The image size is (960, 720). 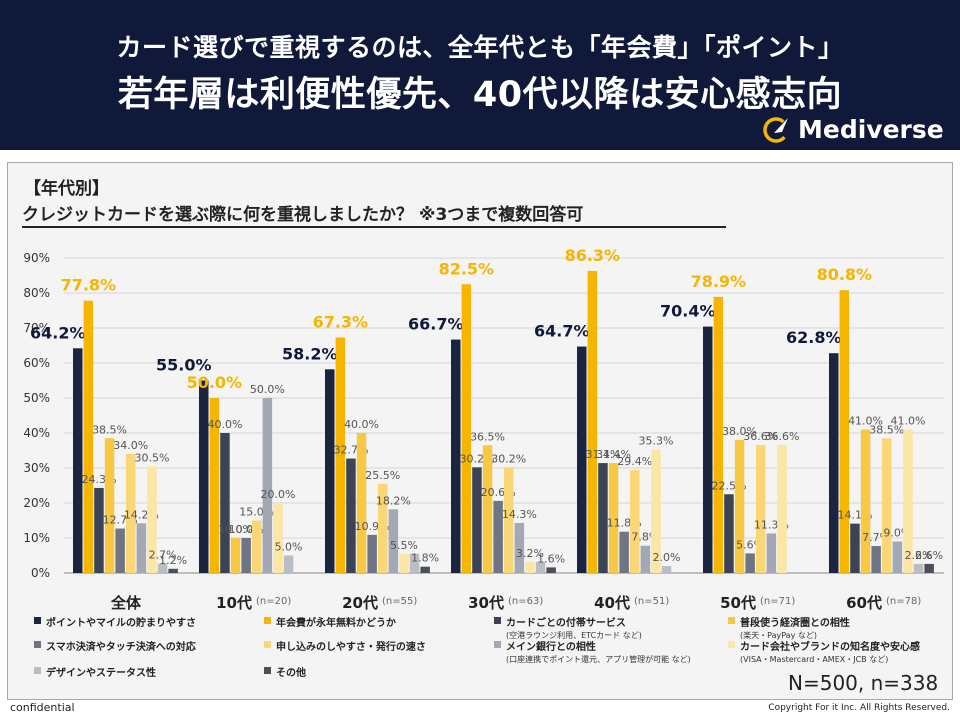 What do you see at coordinates (36, 433) in the screenshot?
I see `y-tick-label: 40%` at bounding box center [36, 433].